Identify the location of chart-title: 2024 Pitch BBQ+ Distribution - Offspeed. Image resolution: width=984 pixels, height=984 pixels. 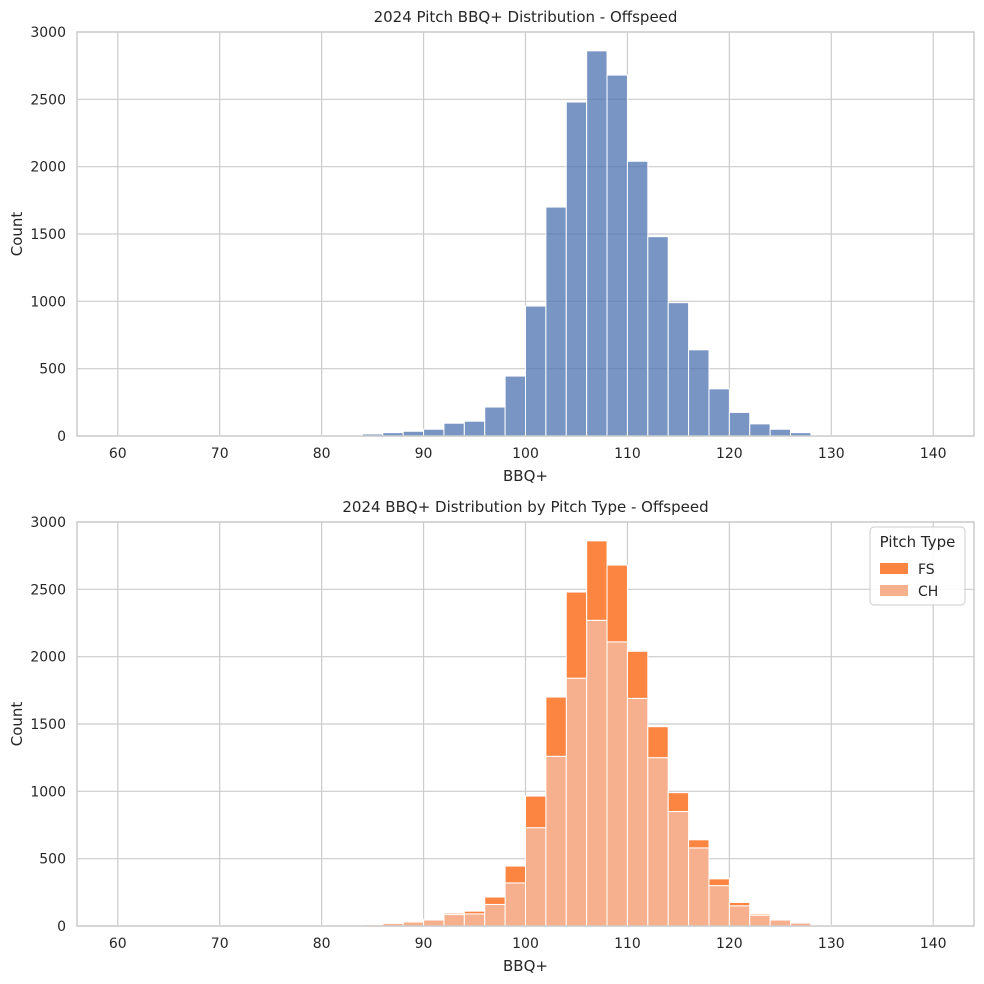
(526, 17).